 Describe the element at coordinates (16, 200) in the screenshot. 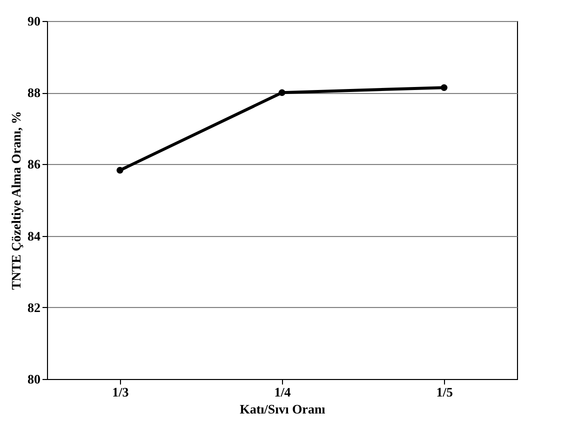

I see `y-axis-title: TNTE Çözeltiye Alma Oranı, %` at that location.